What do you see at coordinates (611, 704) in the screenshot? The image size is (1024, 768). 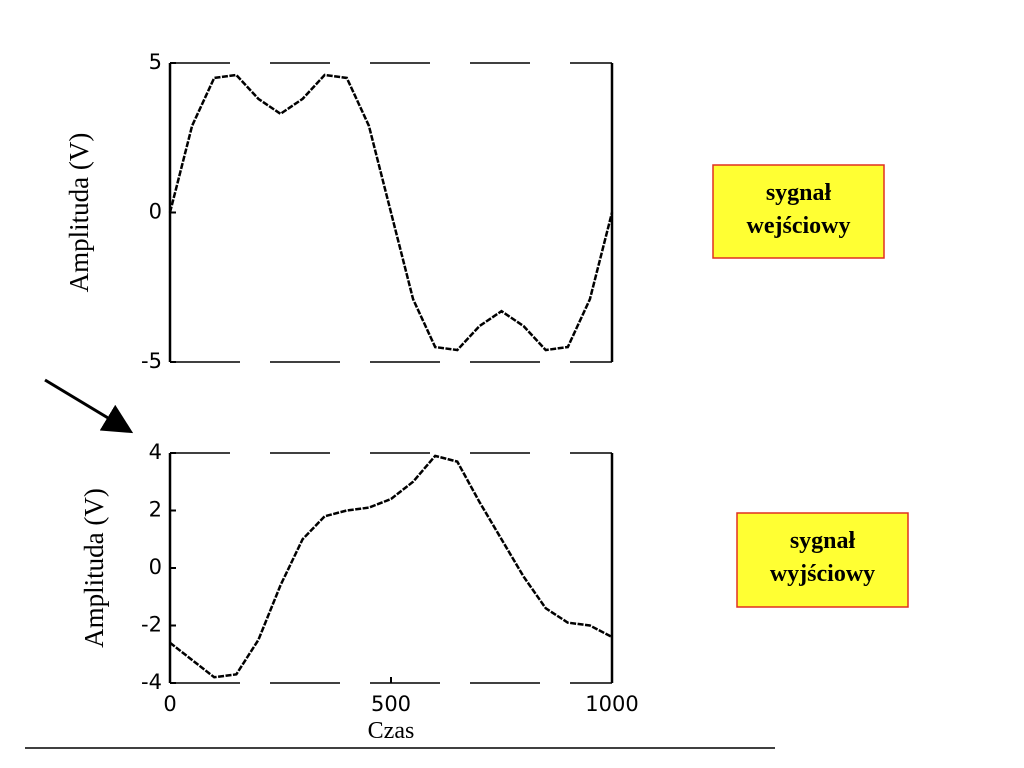 I see `x-tick-label: 1000` at bounding box center [611, 704].